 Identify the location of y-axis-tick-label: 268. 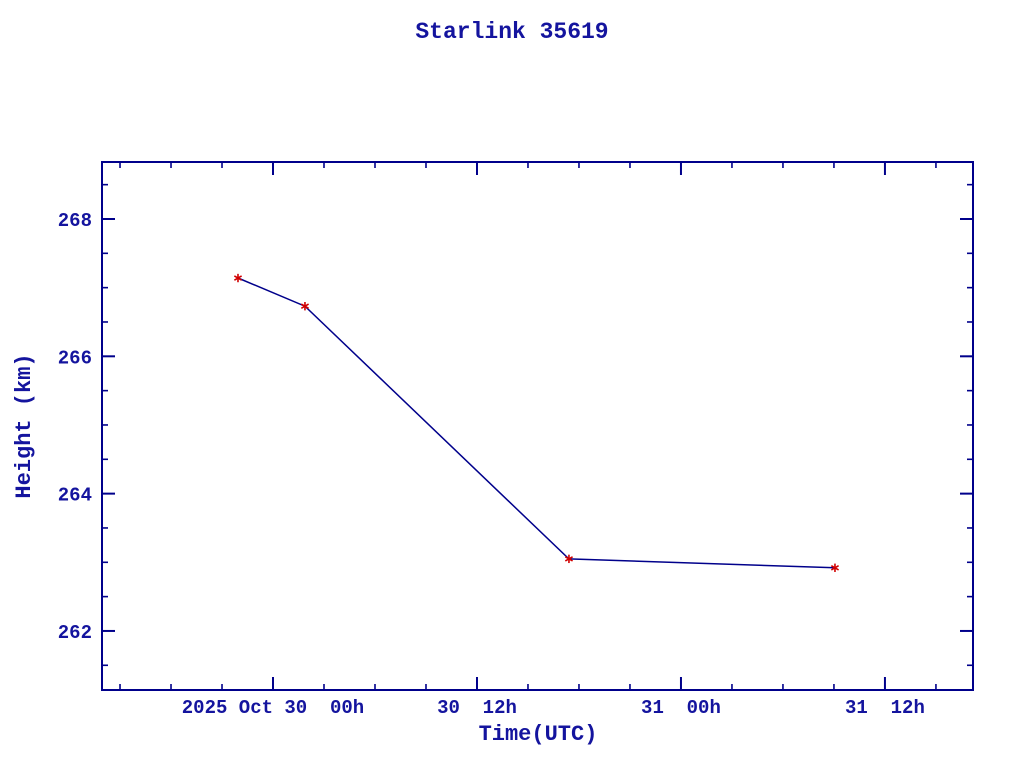
(75, 221).